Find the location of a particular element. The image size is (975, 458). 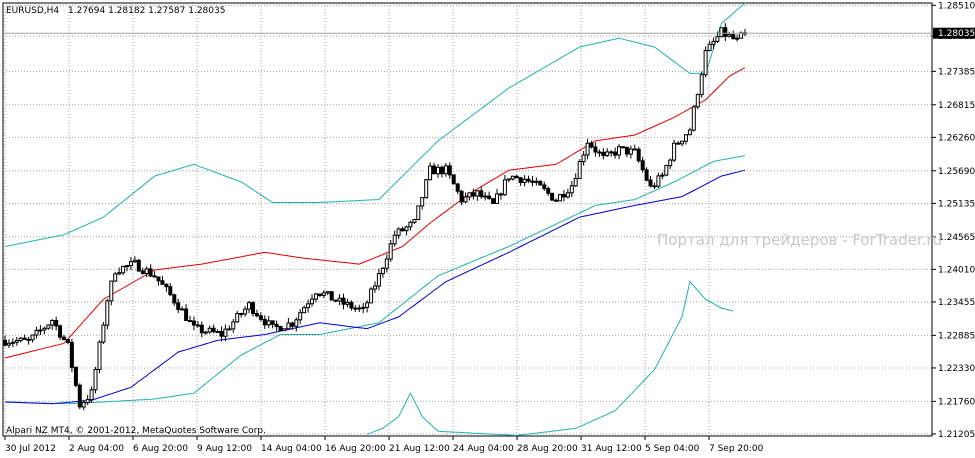

y-tick-label: 1.28510 is located at coordinates (956, 6).